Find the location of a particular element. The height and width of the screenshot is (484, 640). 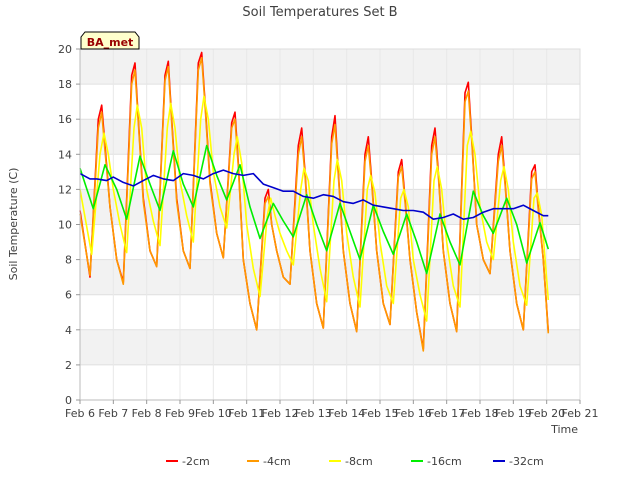

x-tick-label: Feb 16 is located at coordinates (413, 413).